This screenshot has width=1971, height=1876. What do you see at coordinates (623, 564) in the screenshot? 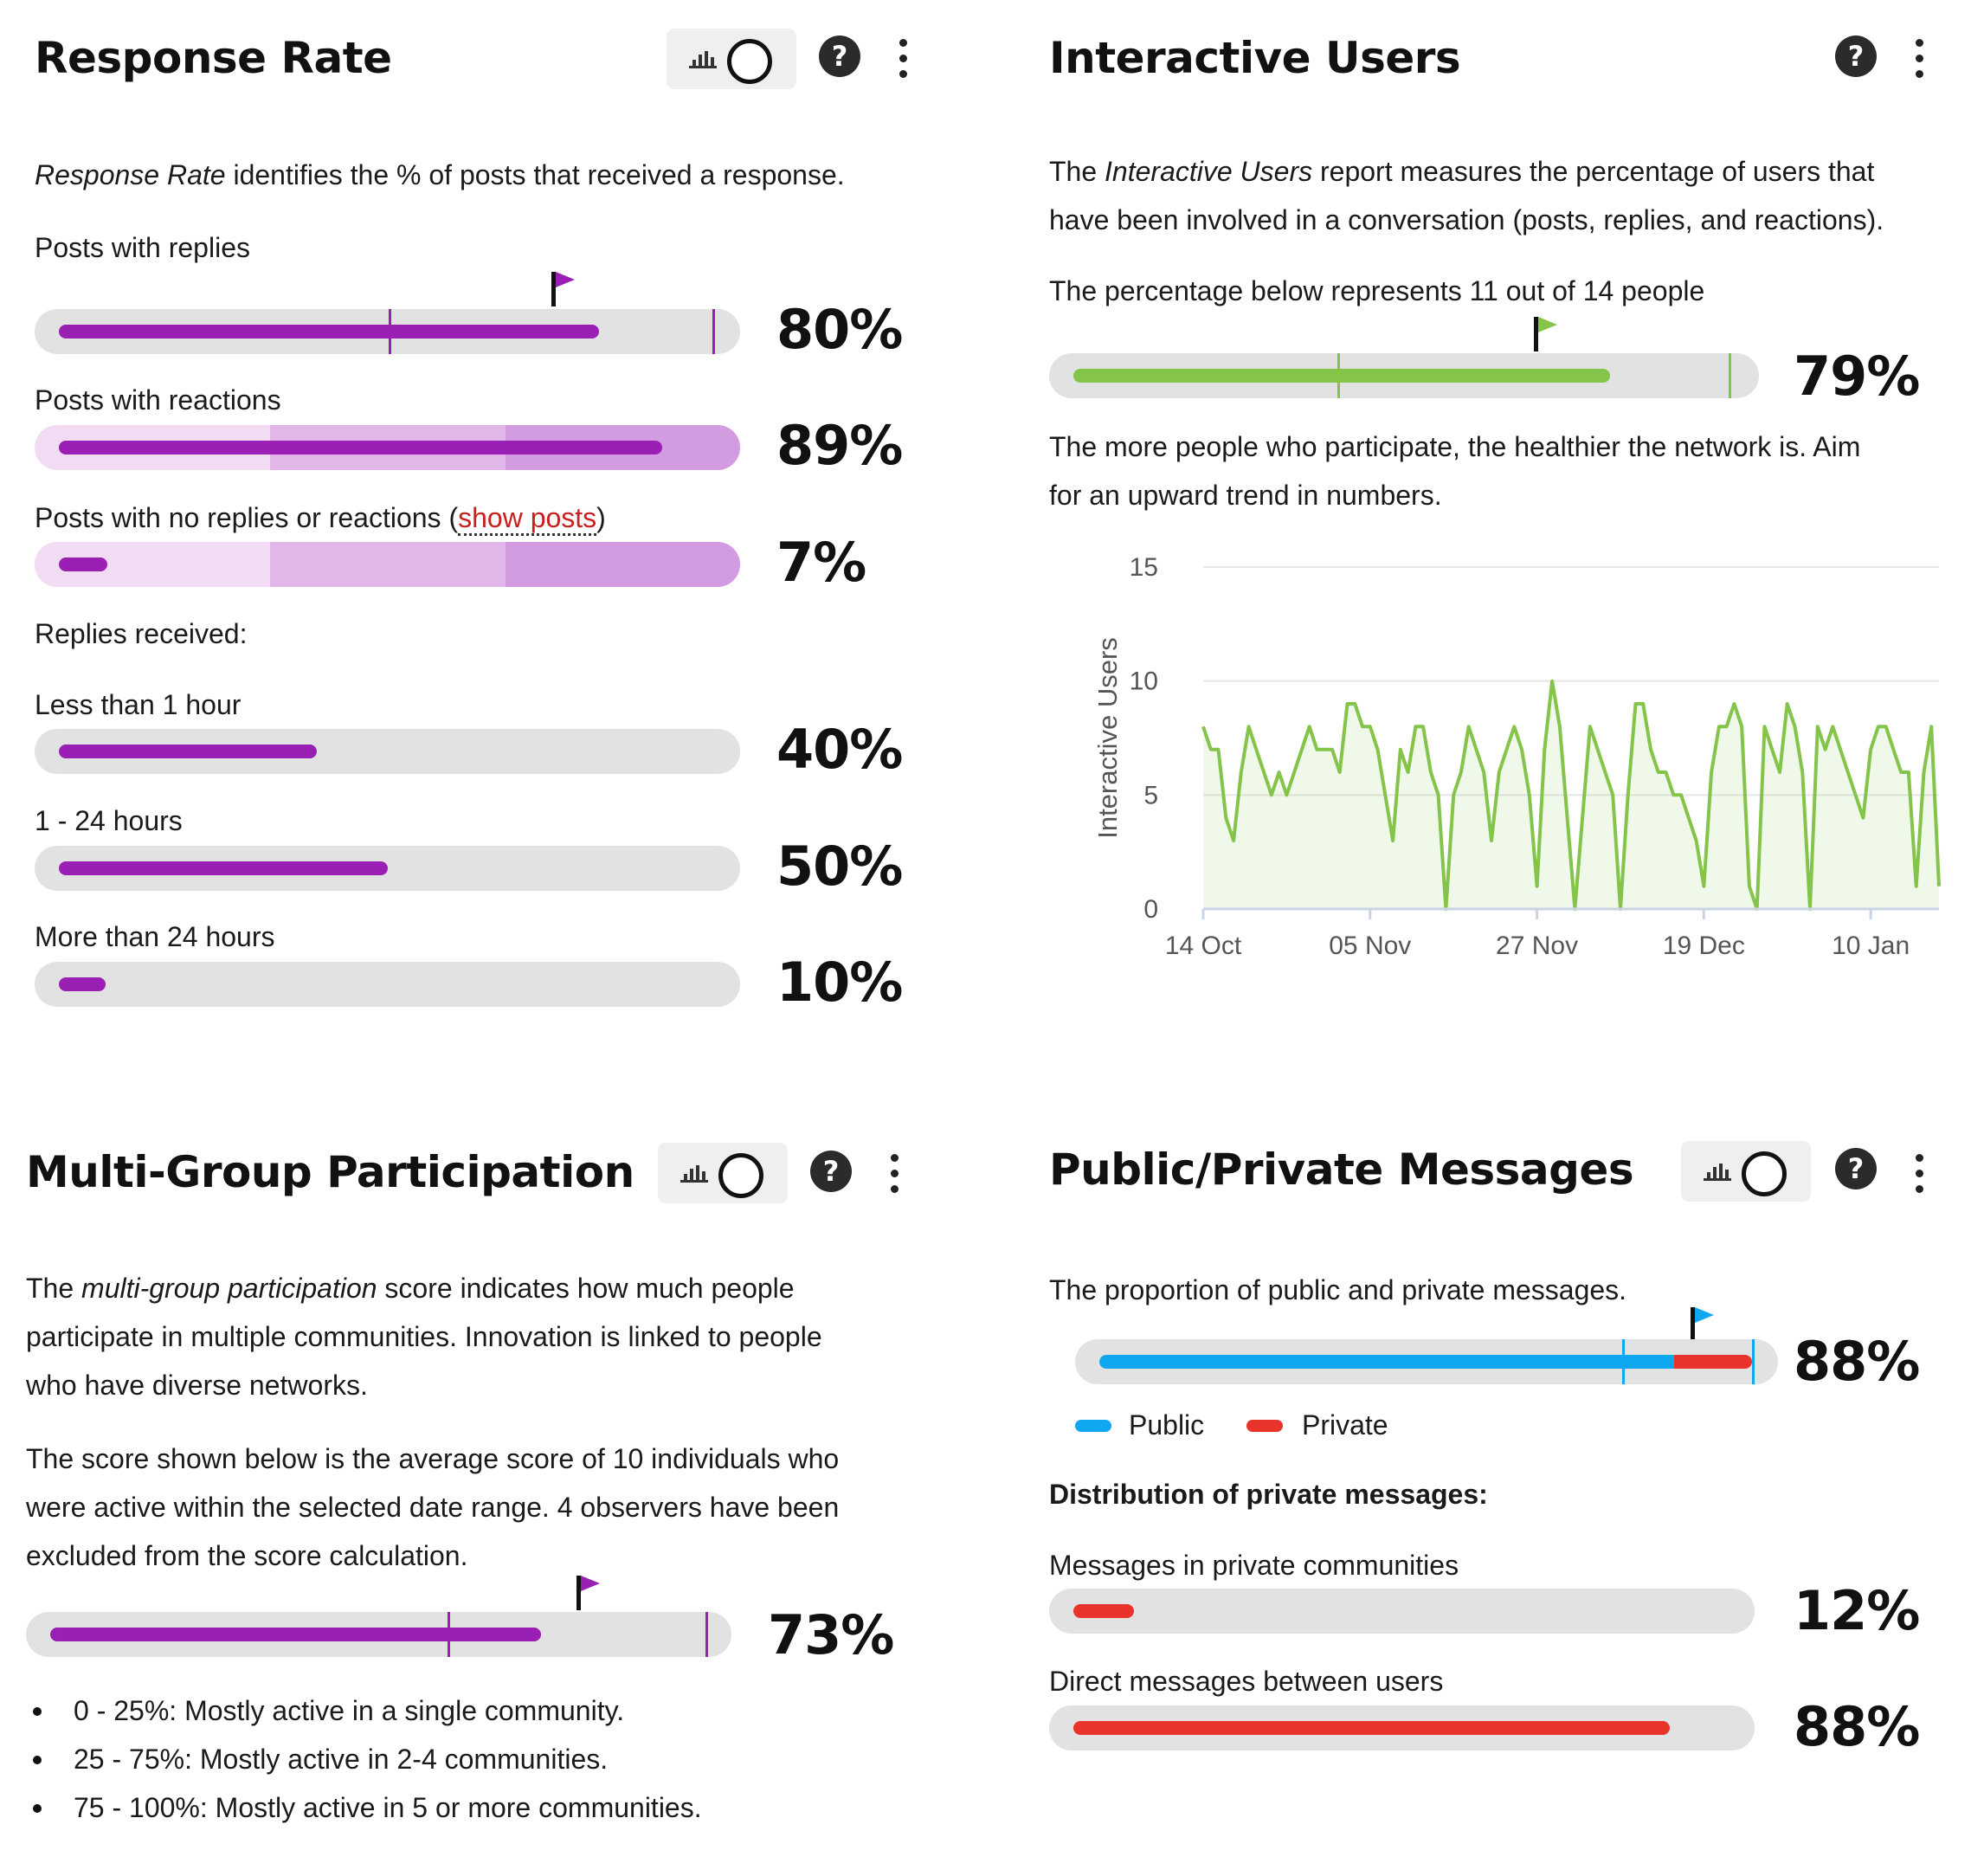
I see `band-high` at bounding box center [623, 564].